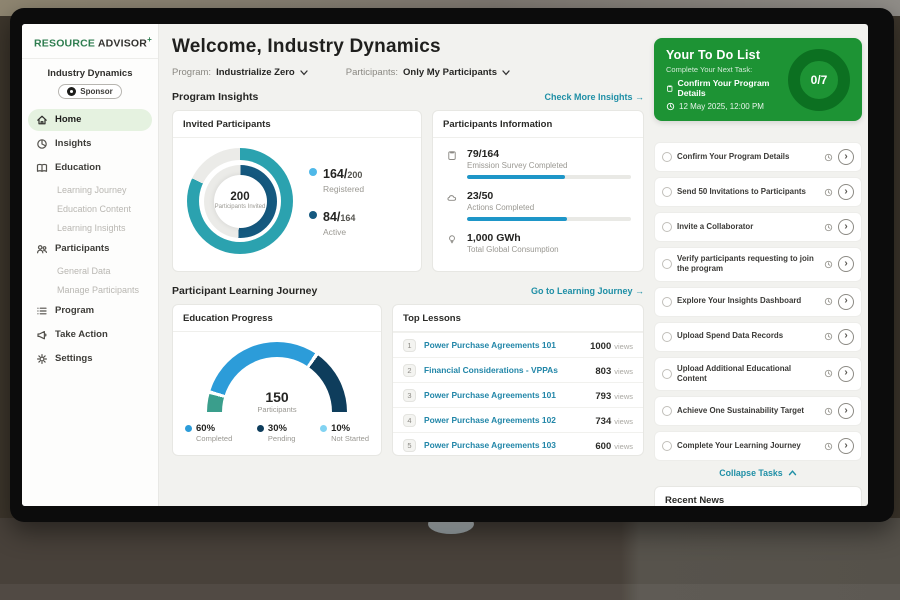  I want to click on gauge-center-label: Participants, so click(277, 409).